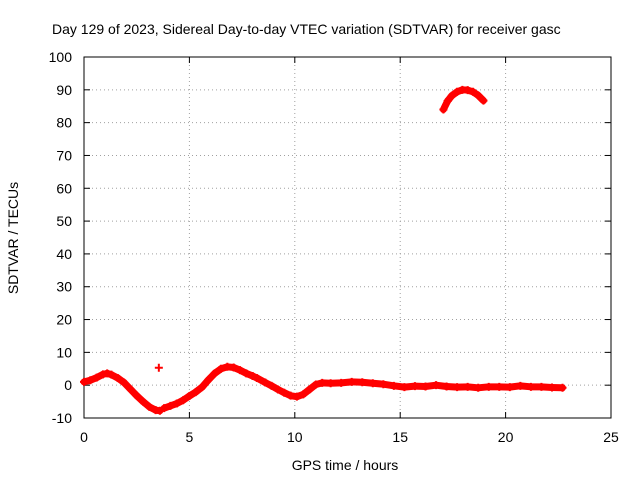 The height and width of the screenshot is (480, 640). What do you see at coordinates (64, 221) in the screenshot?
I see `y-tick-label: 50` at bounding box center [64, 221].